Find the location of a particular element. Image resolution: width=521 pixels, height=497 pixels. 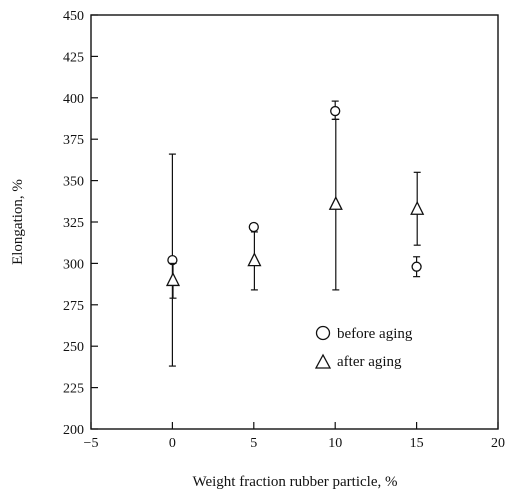

x-axis-label: Weight fraction rubber particle, % is located at coordinates (295, 482).